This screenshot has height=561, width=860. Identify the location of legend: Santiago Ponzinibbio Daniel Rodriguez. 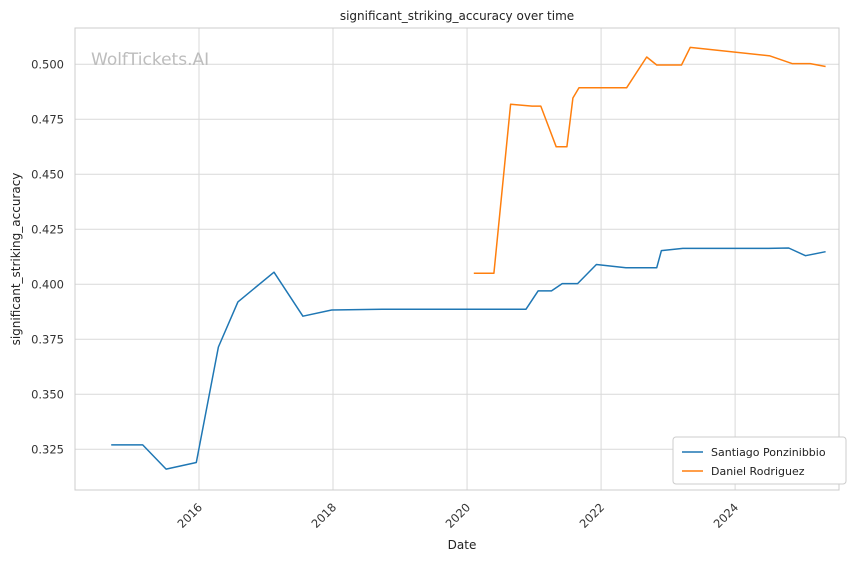
(759, 460).